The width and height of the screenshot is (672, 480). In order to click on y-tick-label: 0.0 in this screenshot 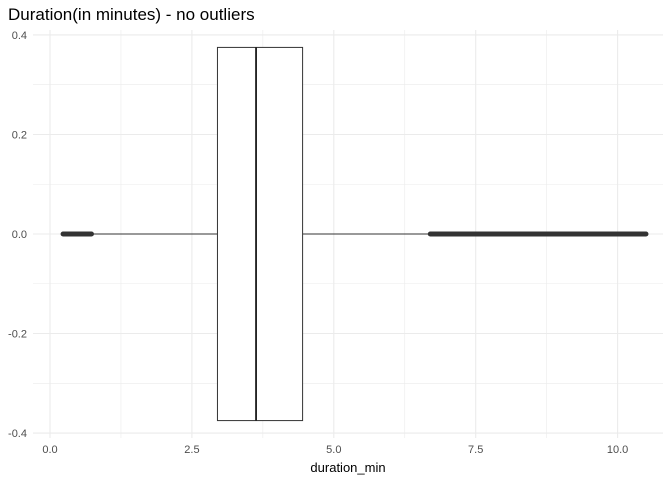, I will do `click(19, 235)`.